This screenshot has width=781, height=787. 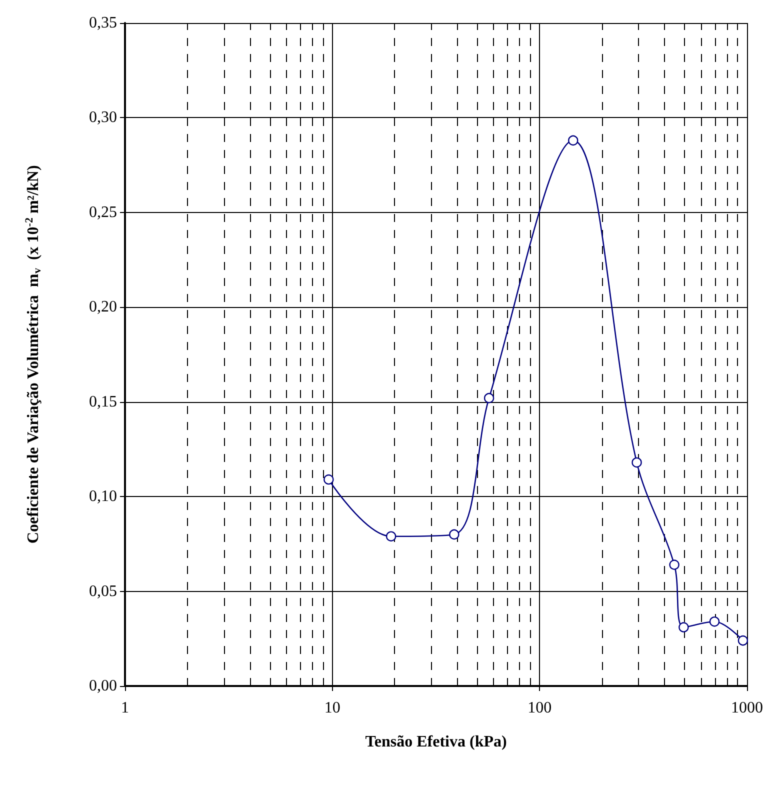 What do you see at coordinates (103, 23) in the screenshot?
I see `y-tick-label: 0,35` at bounding box center [103, 23].